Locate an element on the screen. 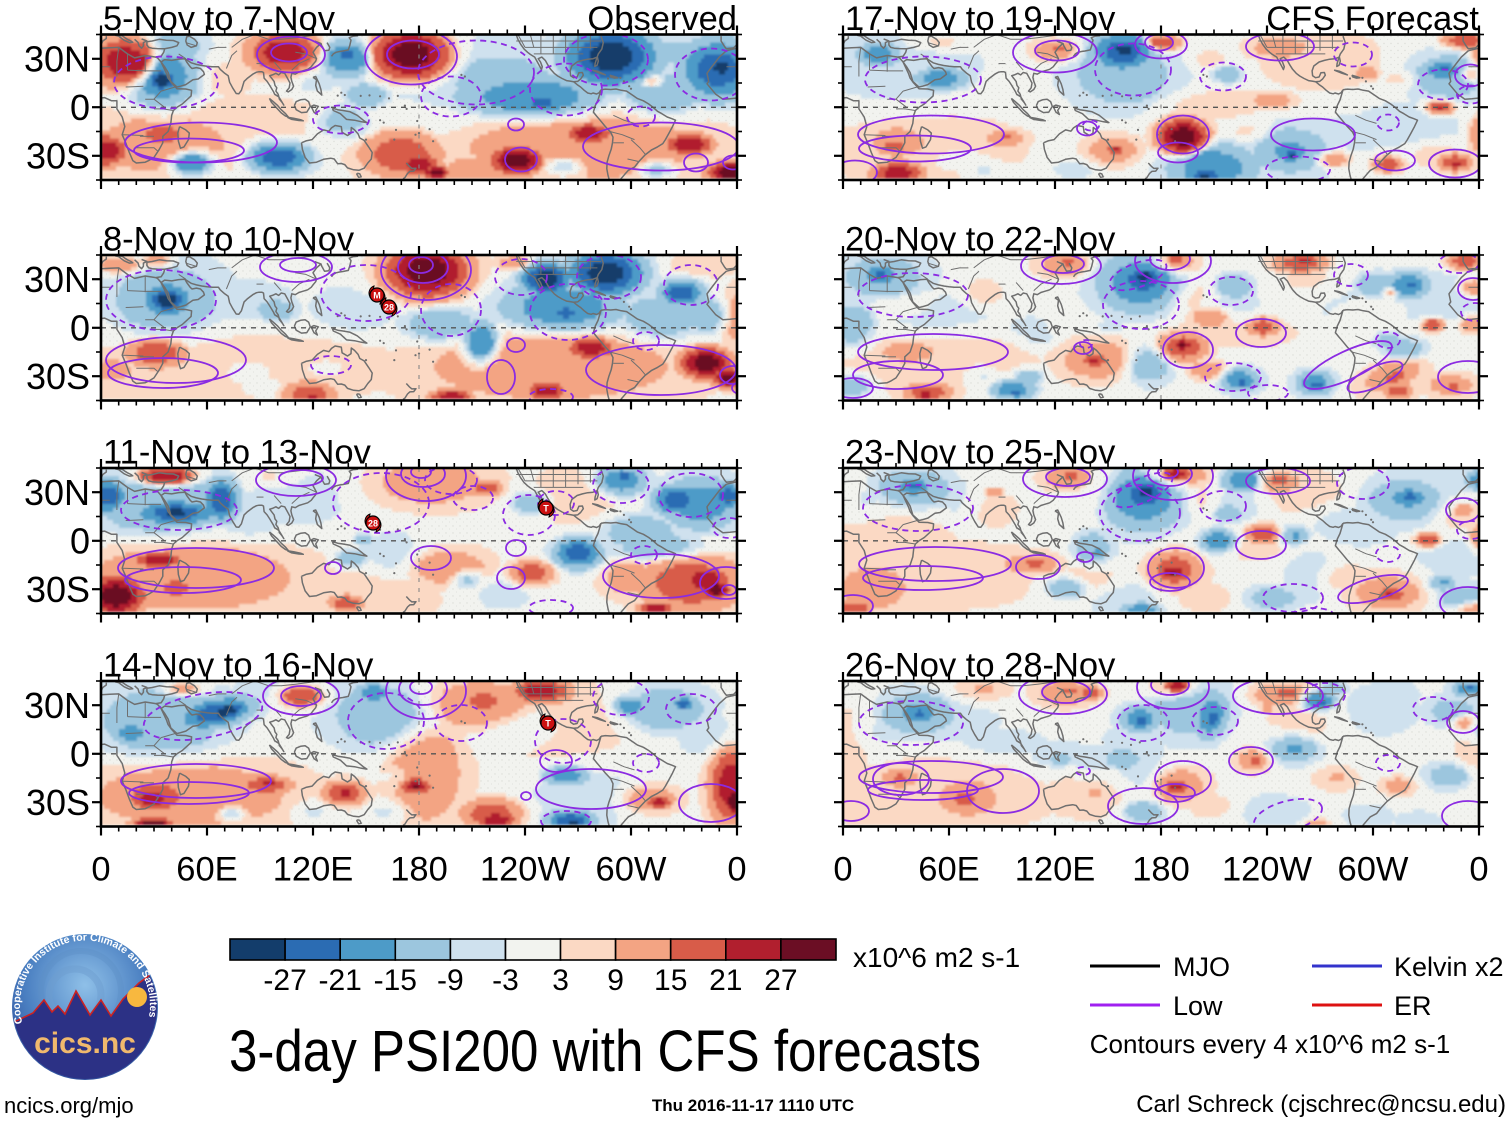 The height and width of the screenshot is (1126, 1510). svg-text: 11-Nov to 13-Nov is located at coordinates (237, 453).